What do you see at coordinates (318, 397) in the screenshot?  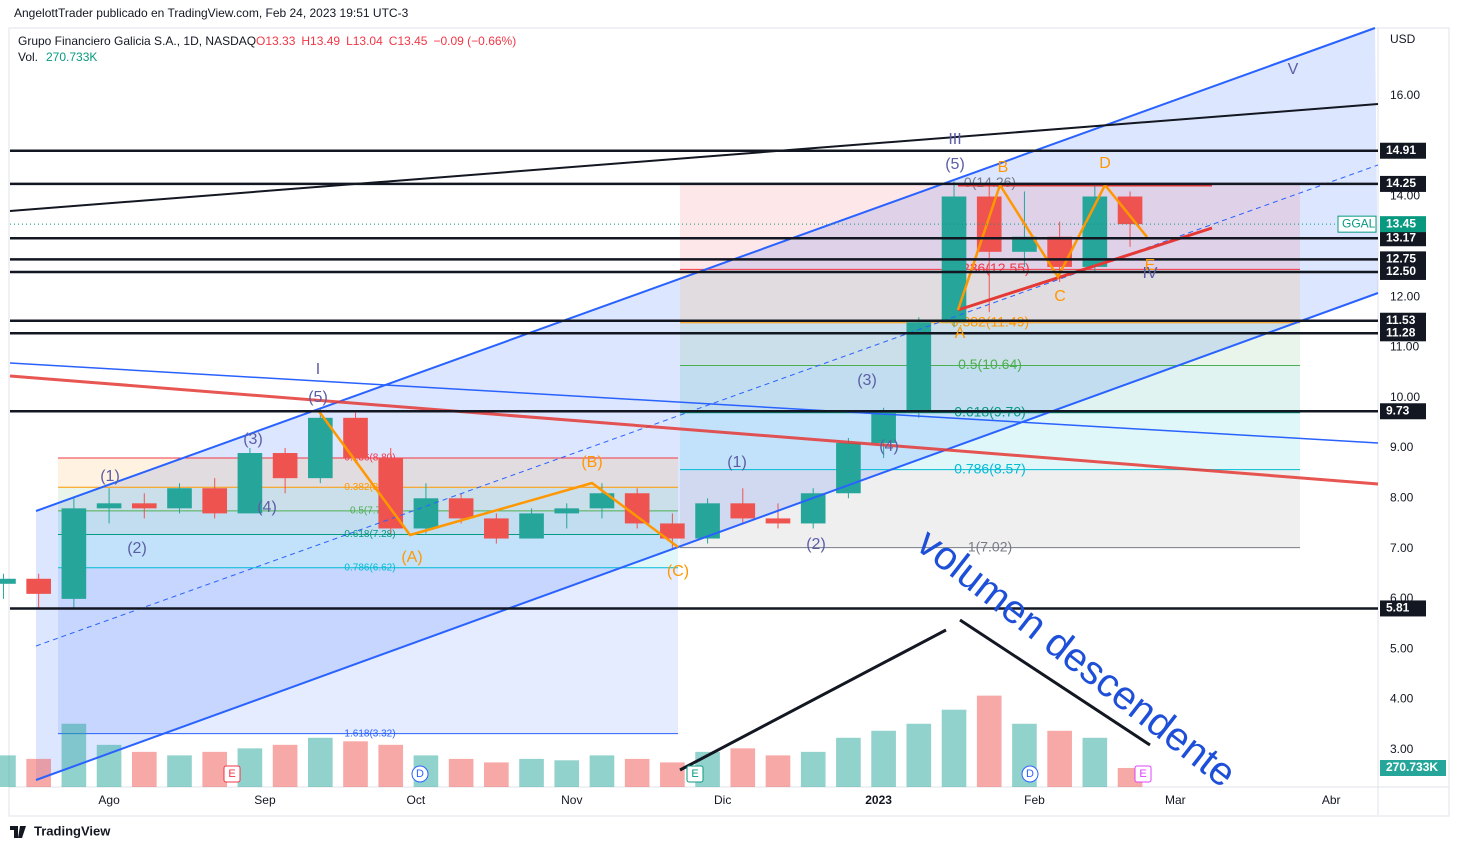 I see `wave-label: (5)` at bounding box center [318, 397].